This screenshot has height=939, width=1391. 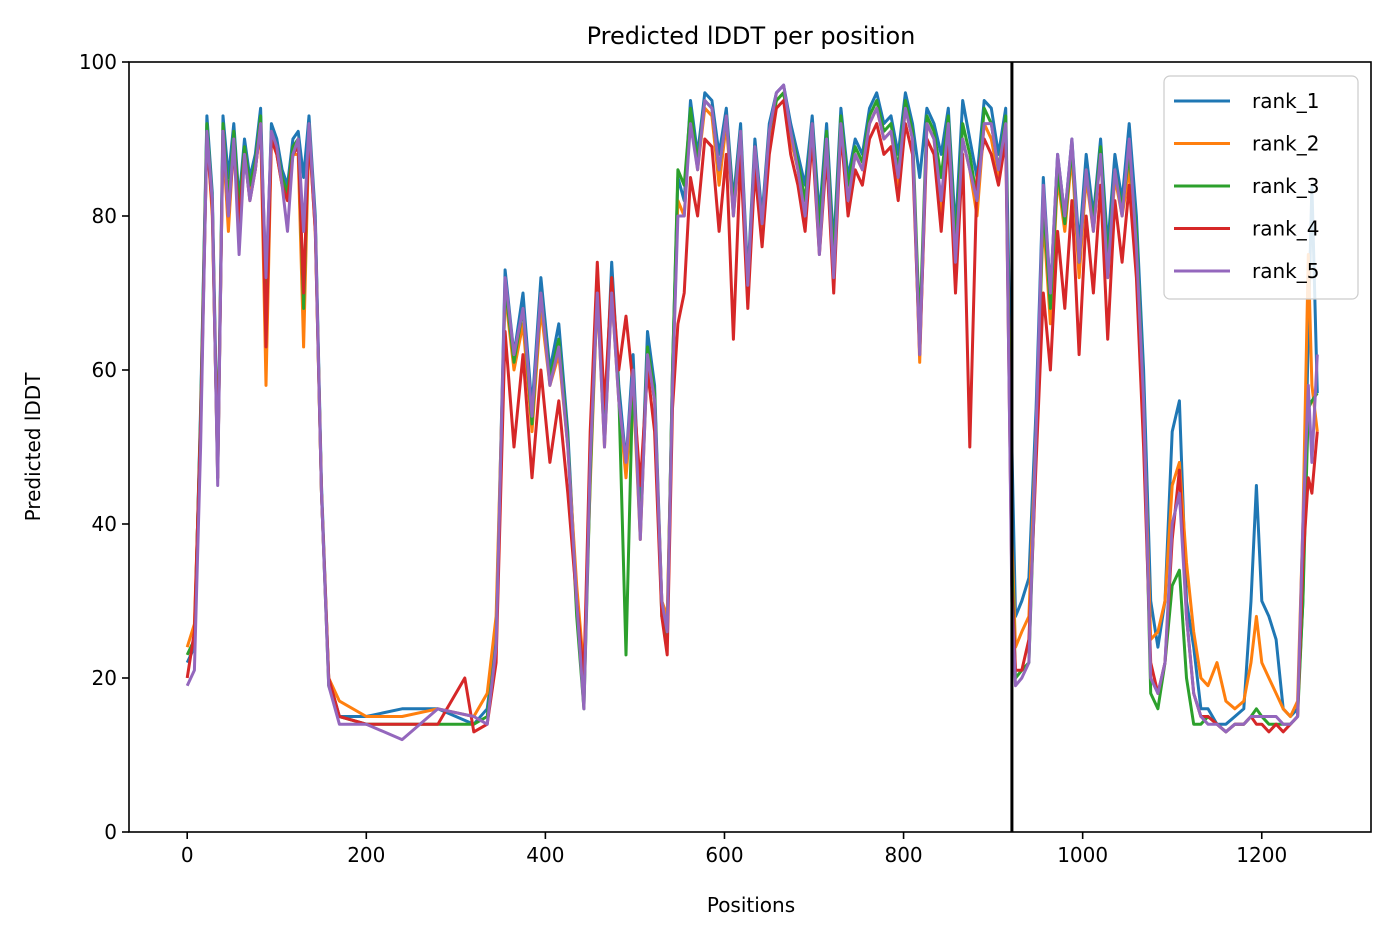 I want to click on y-tick-label: 0, so click(x=110, y=832).